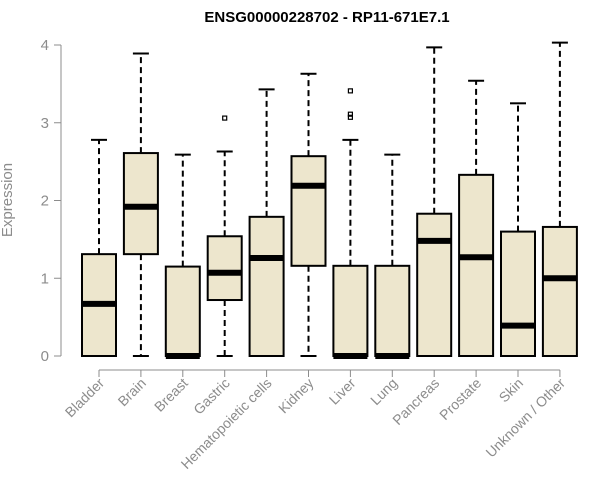 Image resolution: width=600 pixels, height=500 pixels. I want to click on box-kidney, so click(308, 214).